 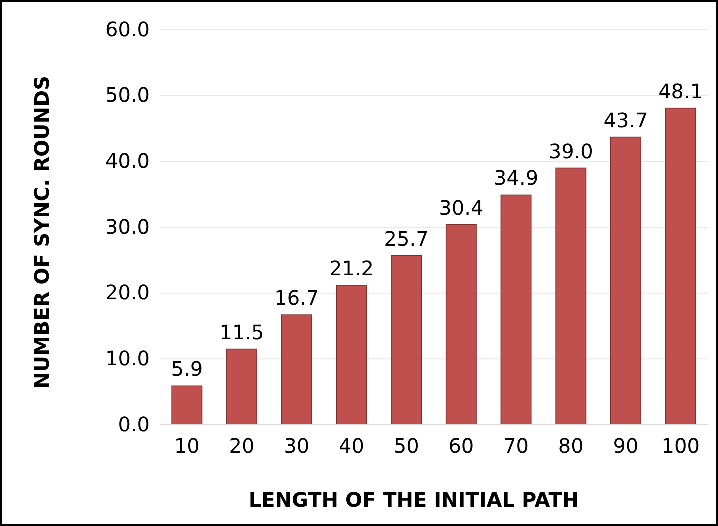 What do you see at coordinates (127, 358) in the screenshot?
I see `y-tick-label: 10.0` at bounding box center [127, 358].